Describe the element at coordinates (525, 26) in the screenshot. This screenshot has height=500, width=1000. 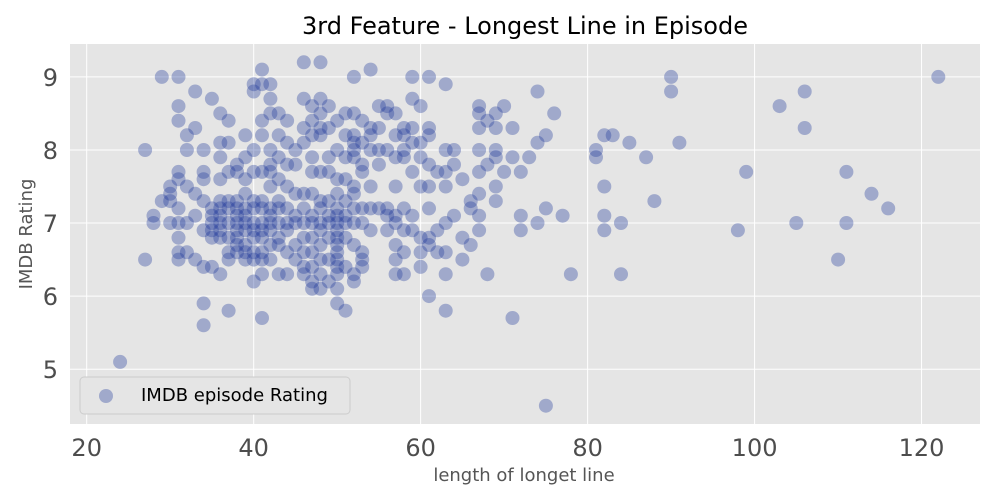
I see `chart-title: 3rd Feature - Longest Line in Episode` at that location.